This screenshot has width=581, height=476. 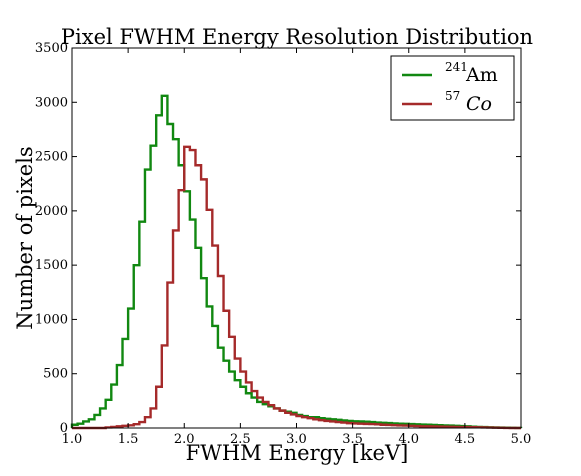 What do you see at coordinates (479, 104) in the screenshot?
I see `legend-label: Co` at bounding box center [479, 104].